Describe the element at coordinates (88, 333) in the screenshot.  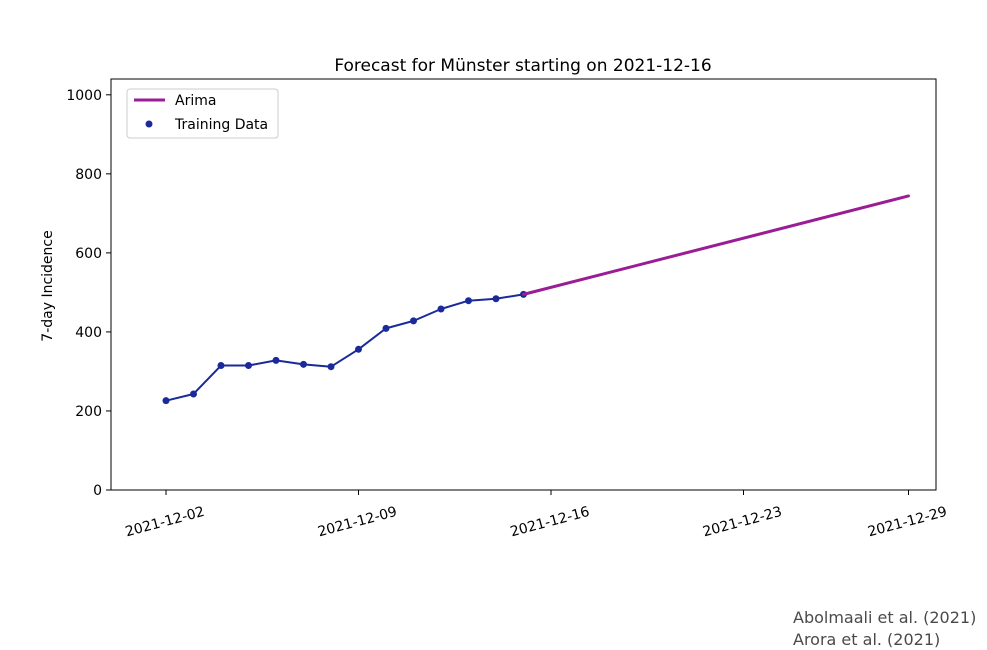
I see `y-tick-label: 400` at that location.